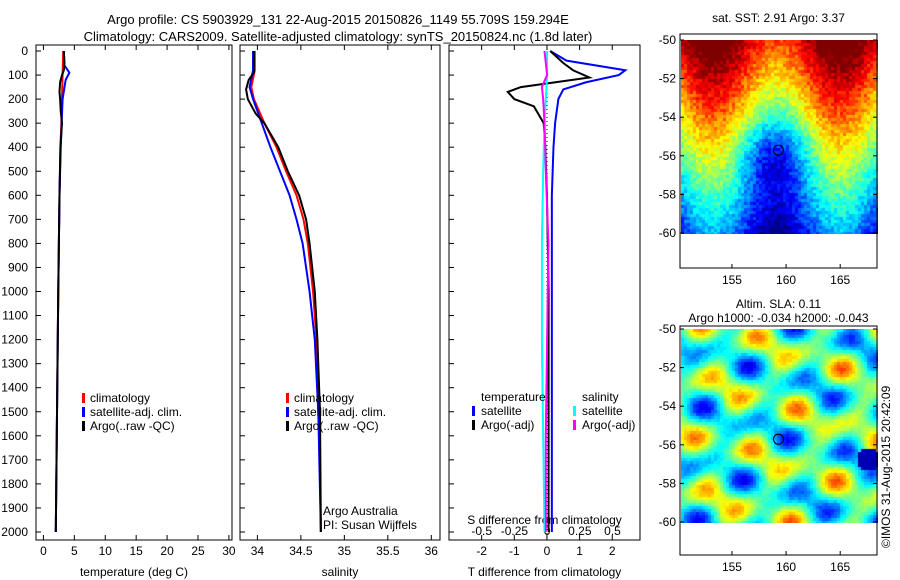 The height and width of the screenshot is (580, 900). Describe the element at coordinates (612, 551) in the screenshot. I see `x-tick-label: 2` at that location.